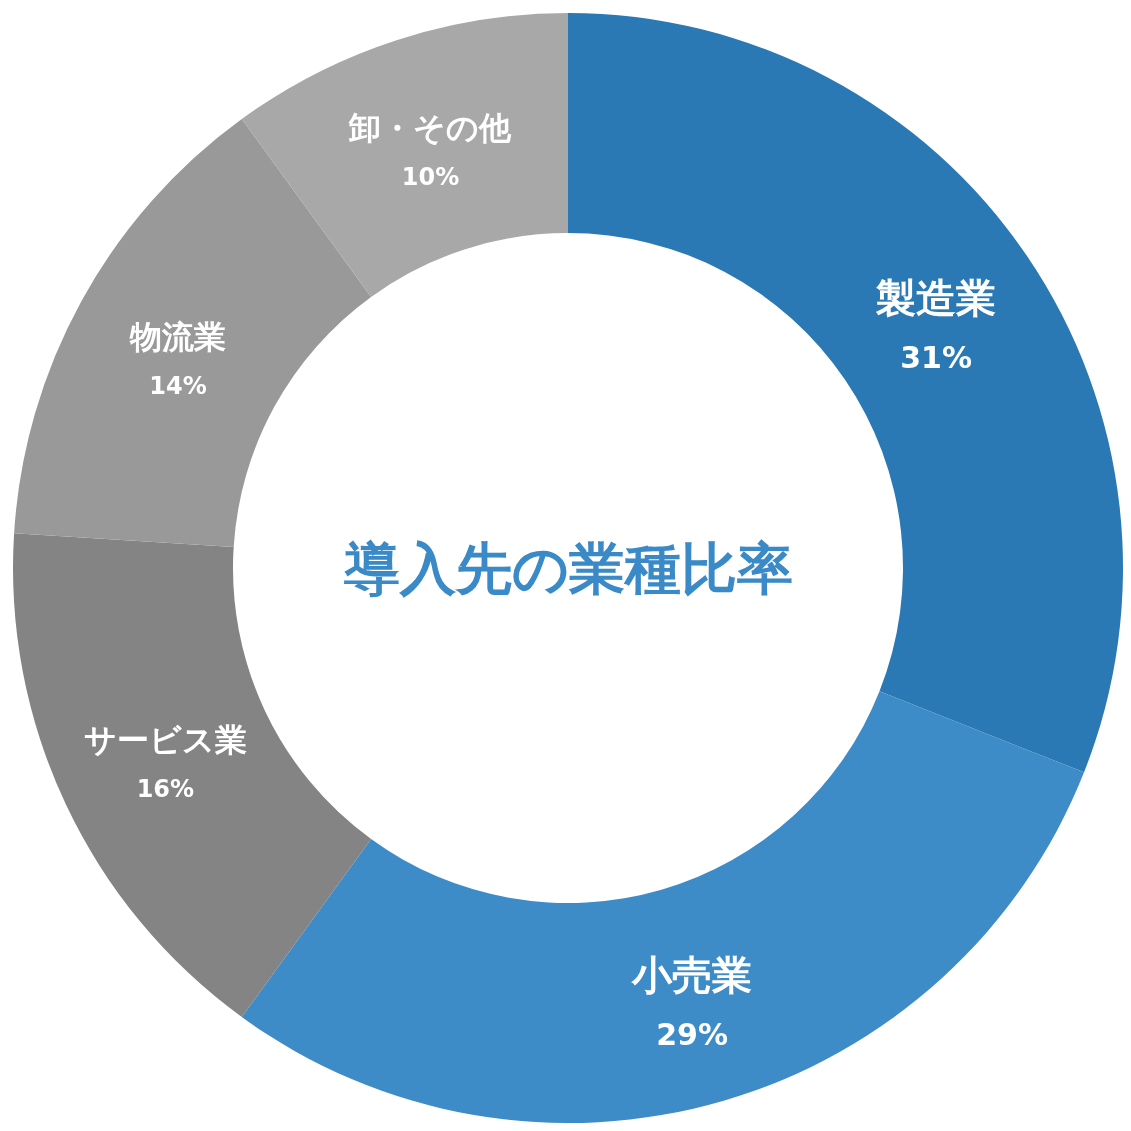 Image resolution: width=1131 pixels, height=1131 pixels. Describe the element at coordinates (936, 297) in the screenshot. I see `slice-label: 製造業` at that location.